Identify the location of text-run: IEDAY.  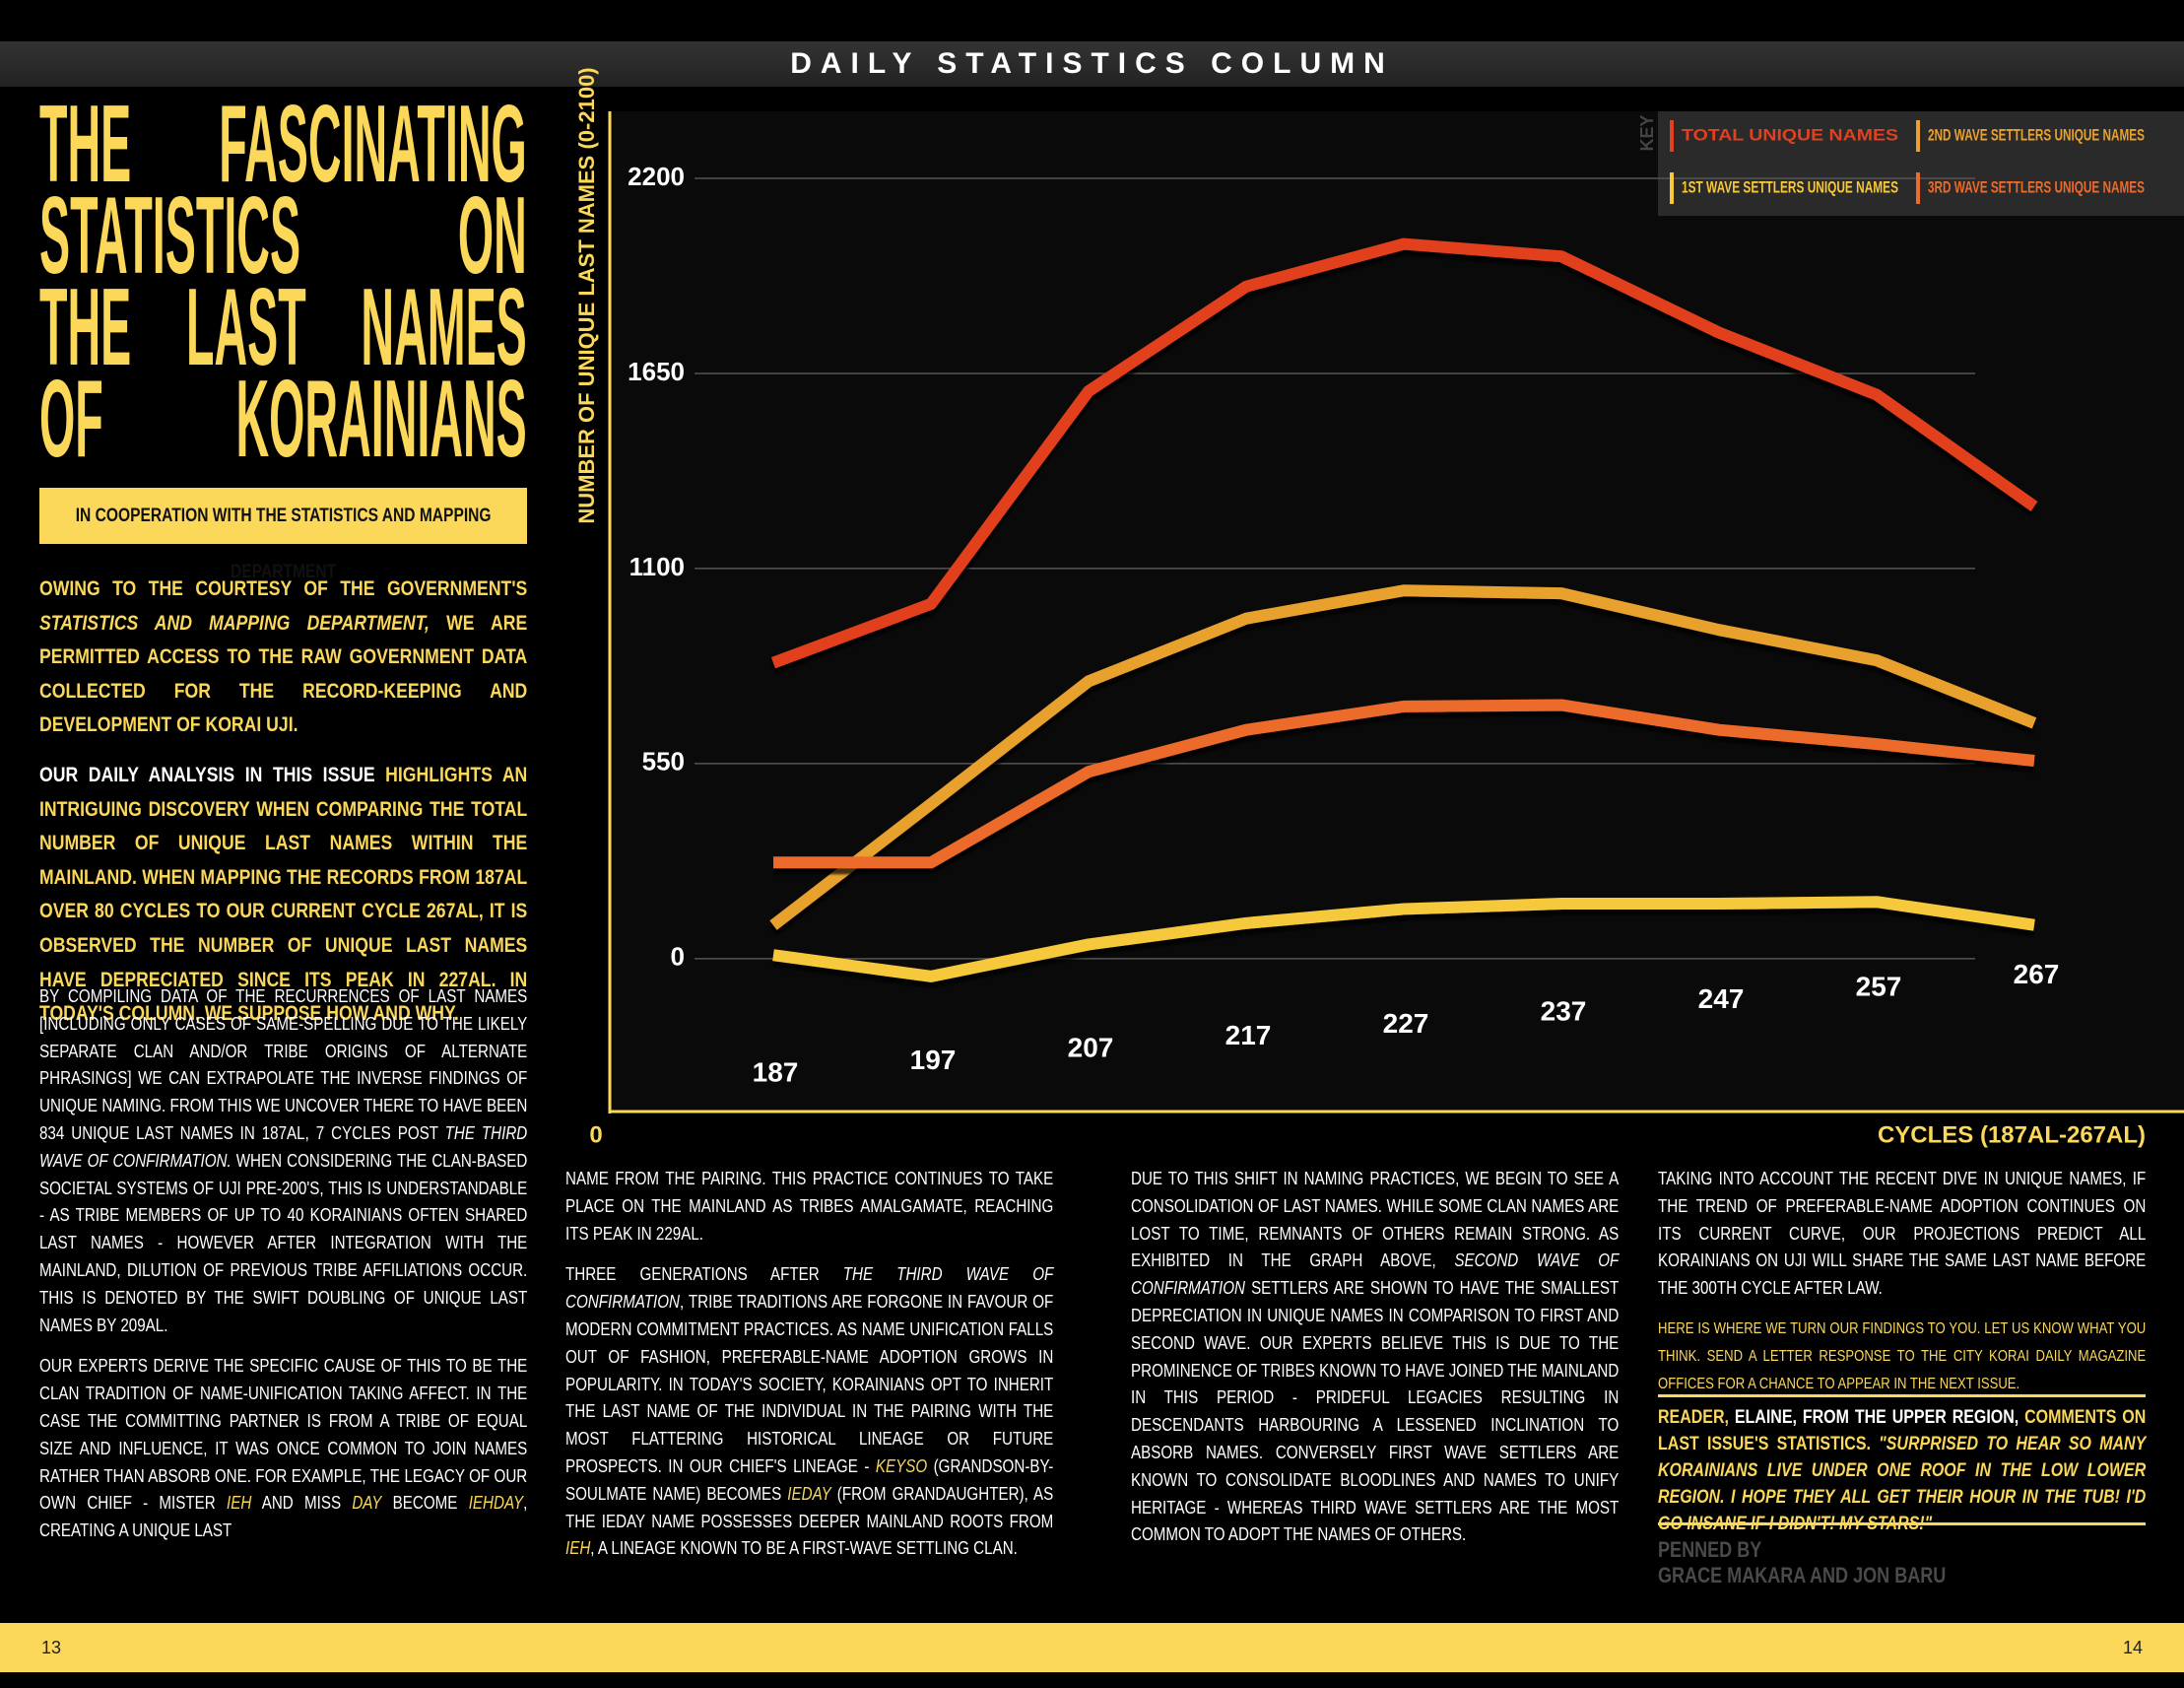
(809, 1493).